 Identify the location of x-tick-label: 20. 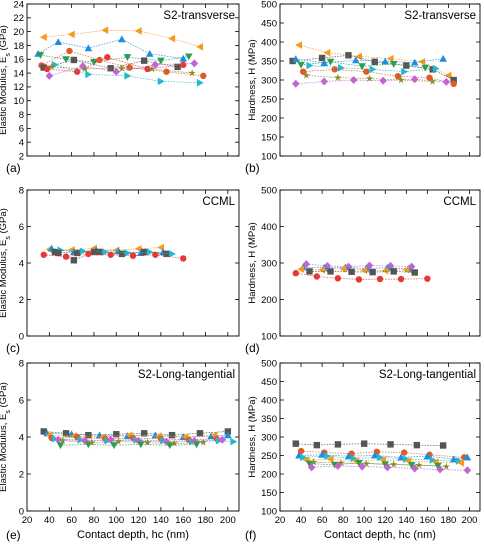
(27, 520).